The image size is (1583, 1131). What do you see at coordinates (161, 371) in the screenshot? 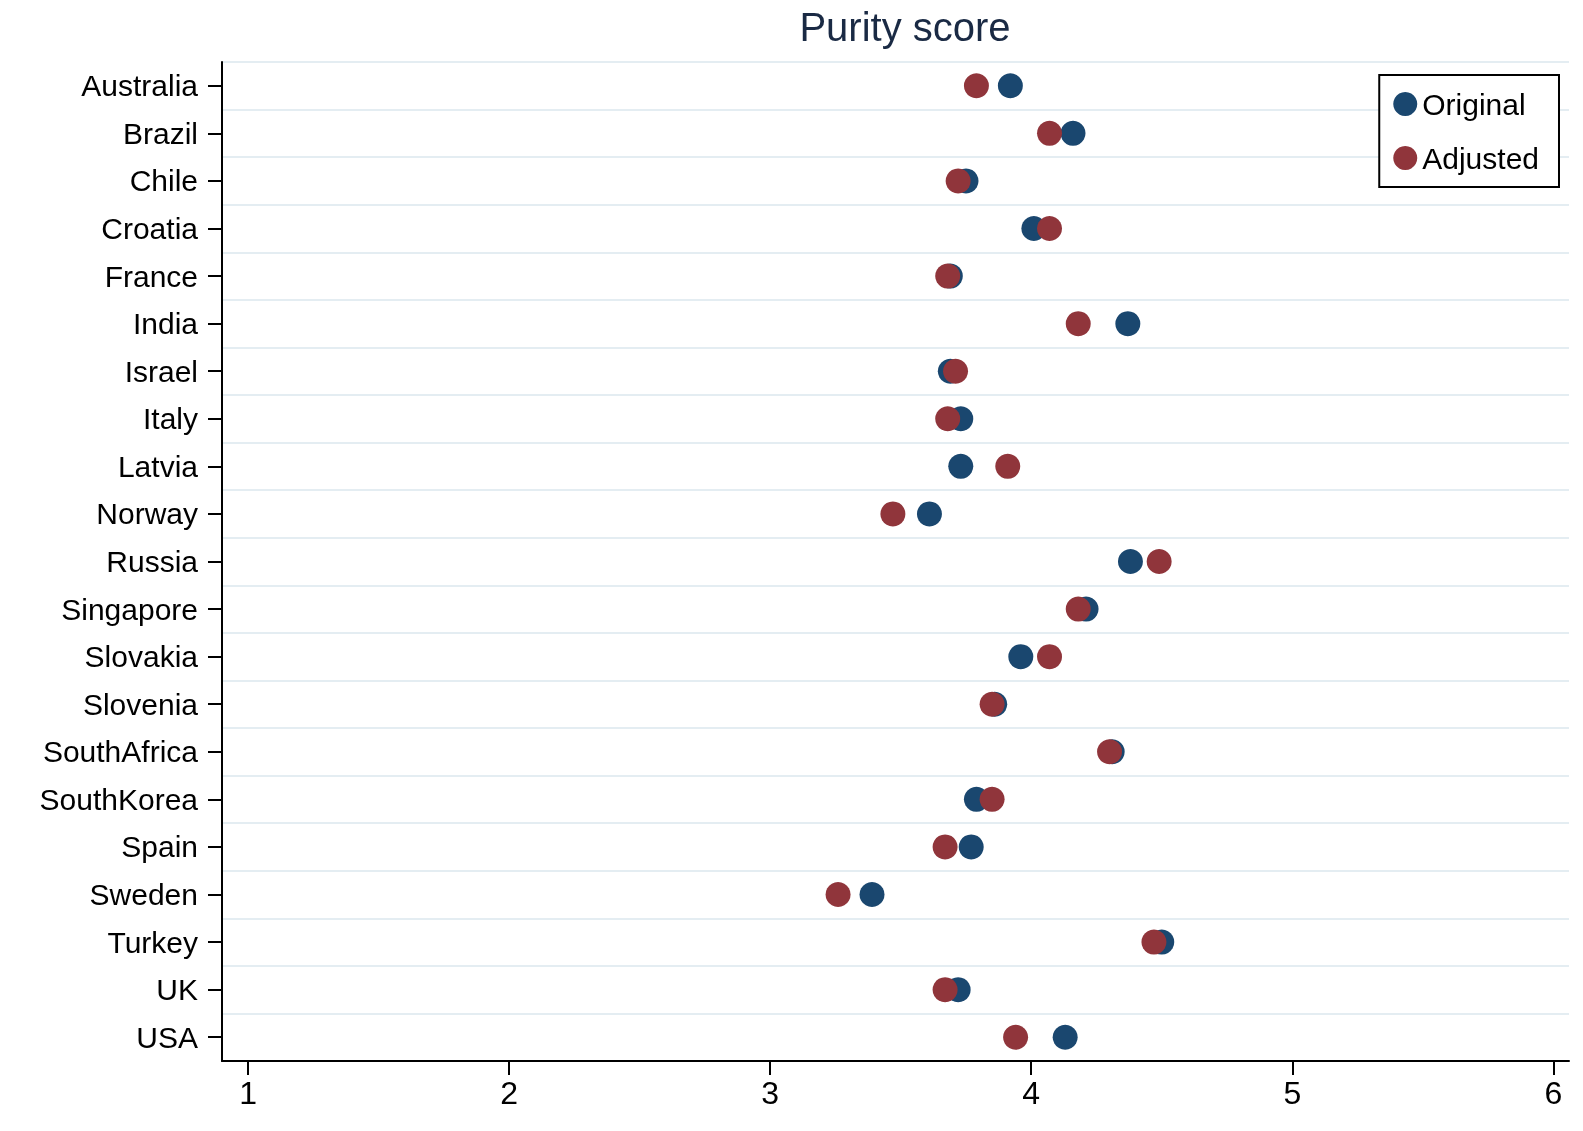
I see `y-tick-label: Israel` at bounding box center [161, 371].